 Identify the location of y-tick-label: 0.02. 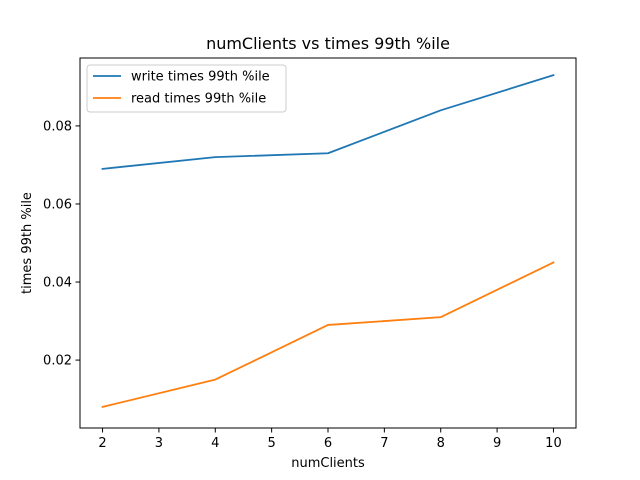
(57, 361).